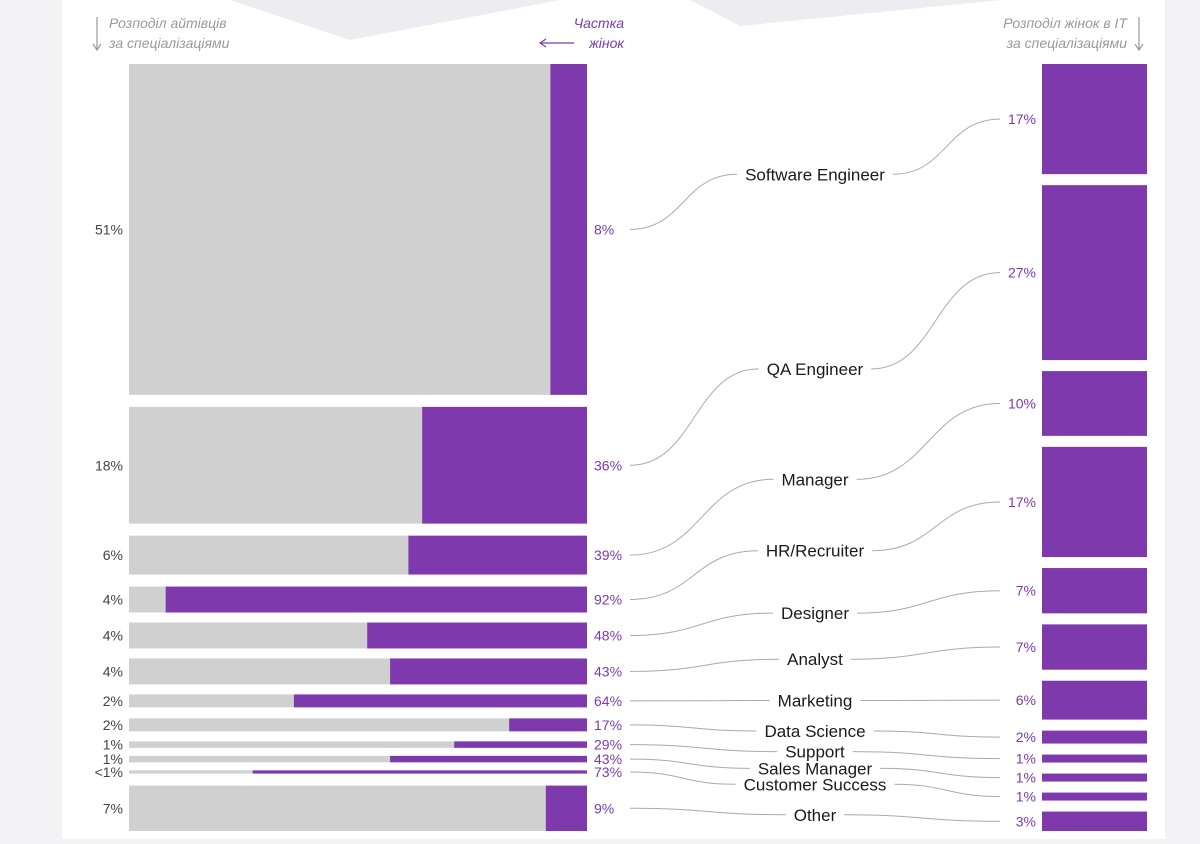 The image size is (1200, 844). What do you see at coordinates (815, 659) in the screenshot?
I see `category-analyst: Analyst` at bounding box center [815, 659].